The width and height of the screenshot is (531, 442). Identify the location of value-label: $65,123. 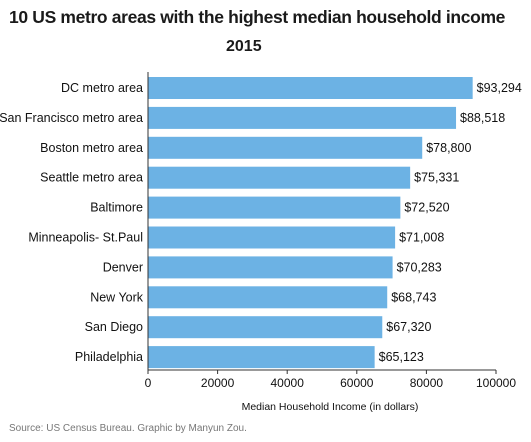
(401, 357).